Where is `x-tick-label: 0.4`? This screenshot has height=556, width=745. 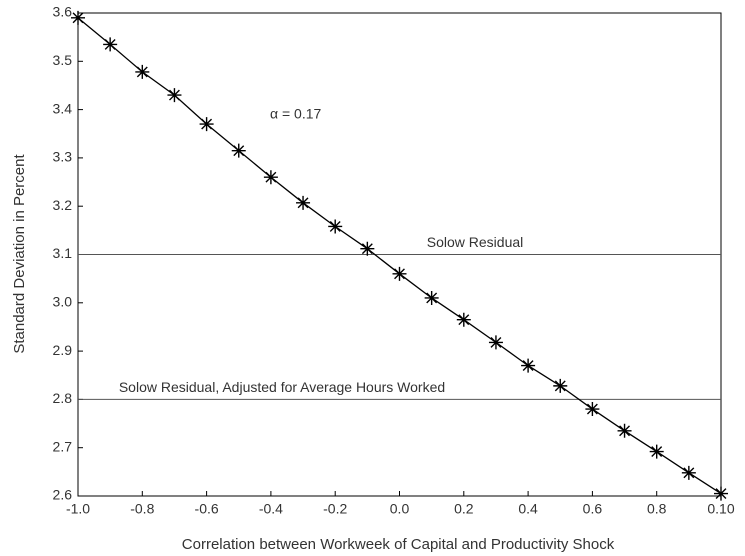 x-tick-label: 0.4 is located at coordinates (528, 509).